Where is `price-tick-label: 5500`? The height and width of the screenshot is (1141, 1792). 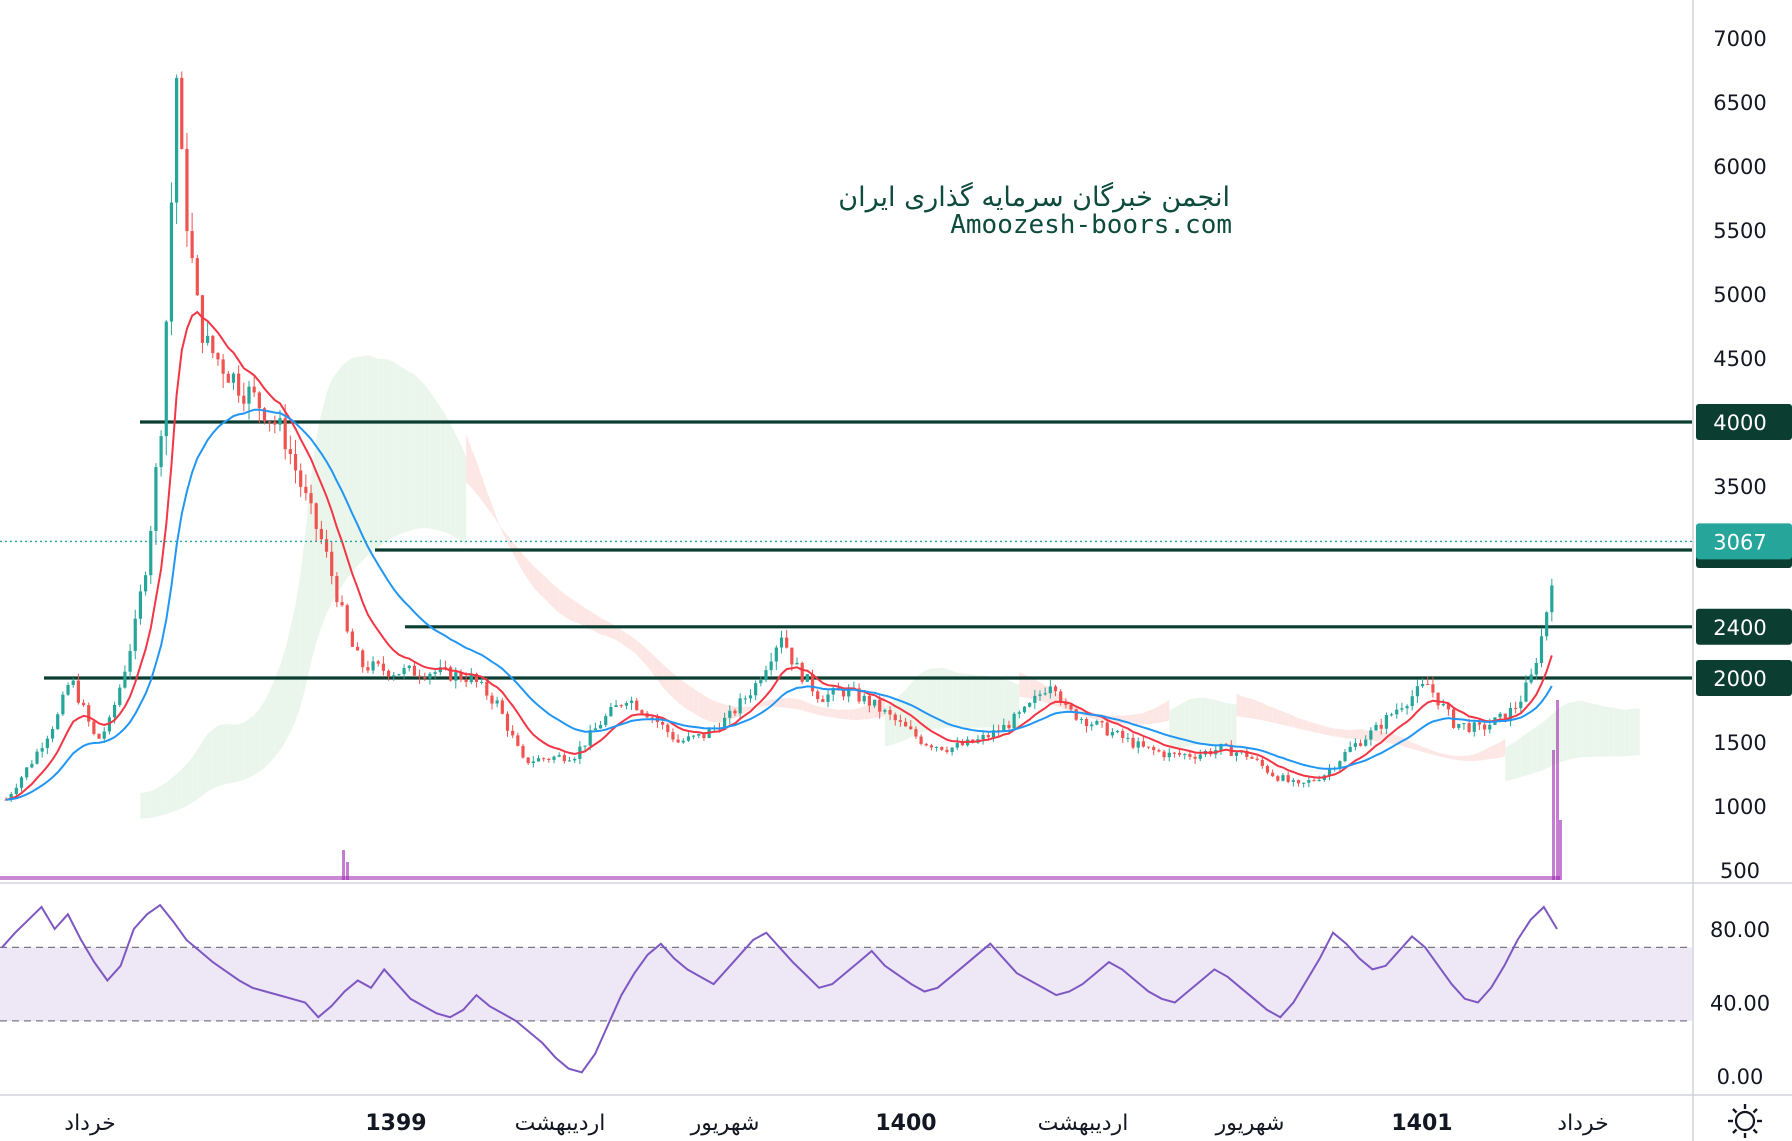
price-tick-label: 5500 is located at coordinates (1739, 231).